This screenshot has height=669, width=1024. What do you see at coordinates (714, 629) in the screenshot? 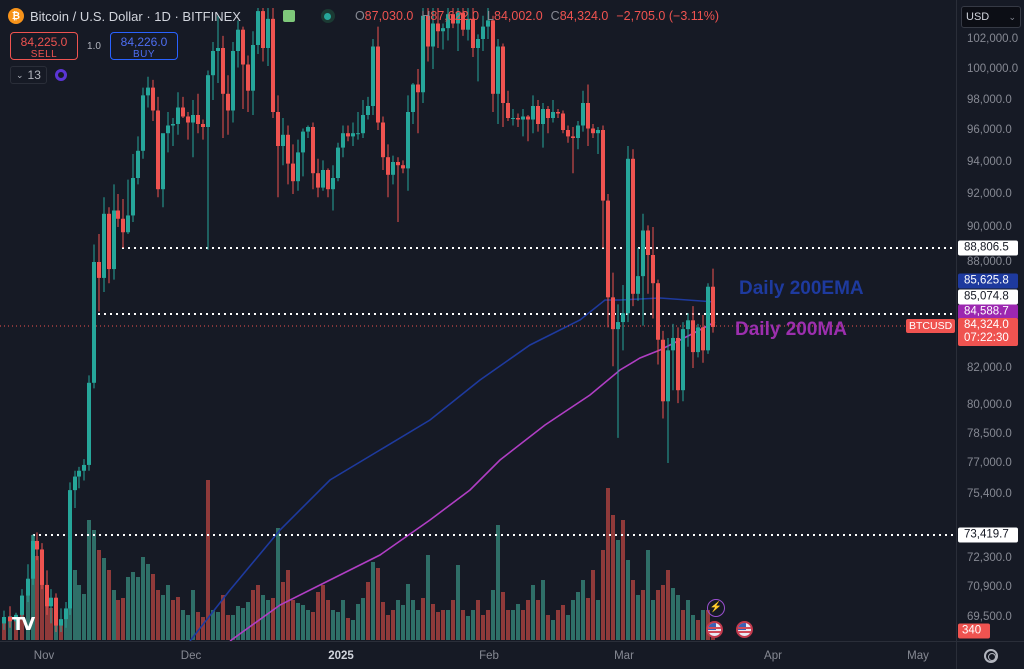
I see `us-flag-event-icon` at bounding box center [714, 629].